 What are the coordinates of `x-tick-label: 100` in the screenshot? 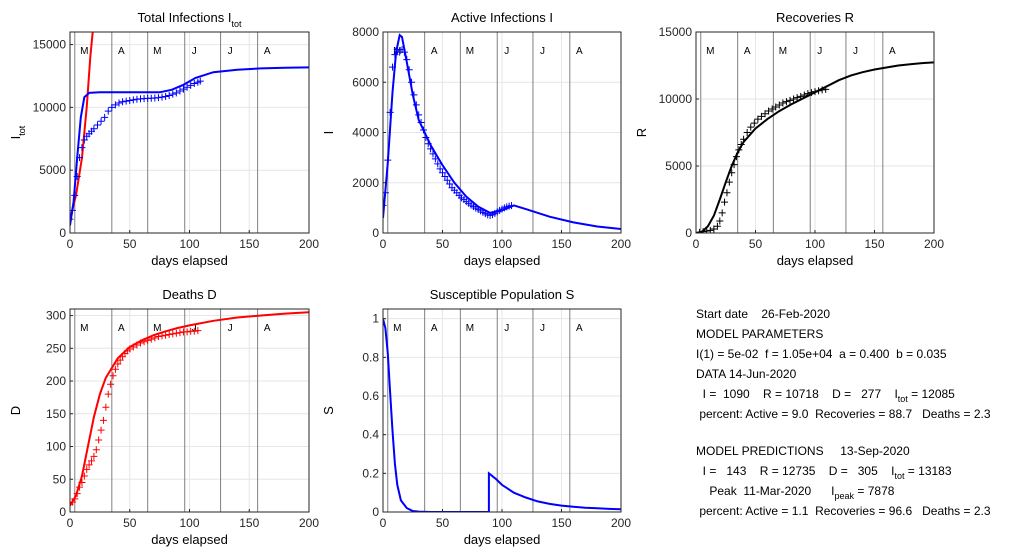 It's located at (815, 244).